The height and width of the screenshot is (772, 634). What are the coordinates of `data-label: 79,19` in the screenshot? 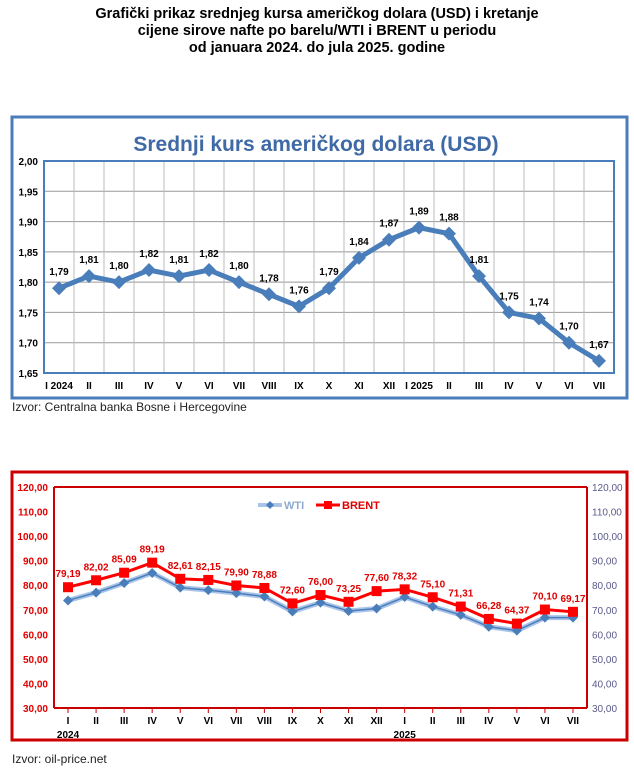 It's located at (68, 574).